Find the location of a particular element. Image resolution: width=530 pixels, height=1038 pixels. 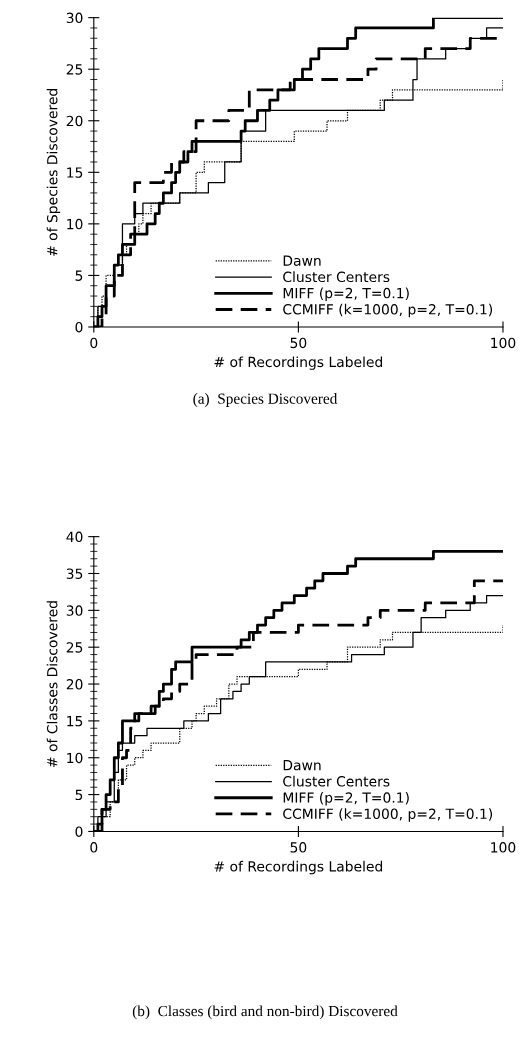

y-tick-label: 40 is located at coordinates (74, 537).